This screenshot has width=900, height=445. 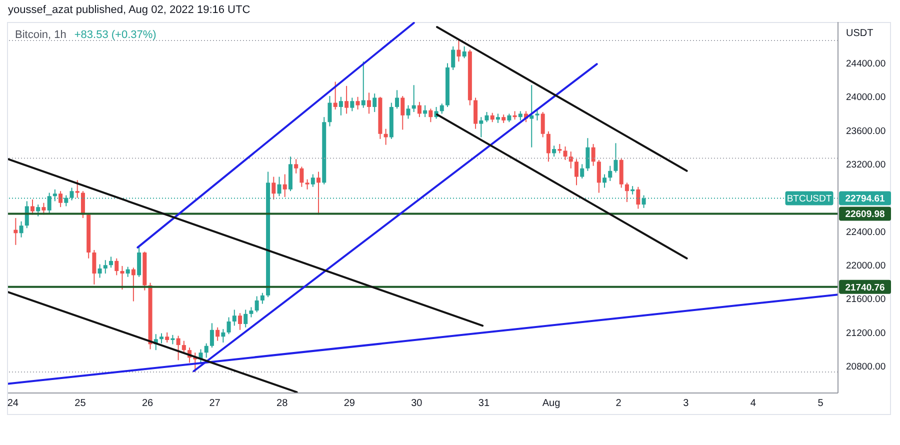 What do you see at coordinates (866, 232) in the screenshot?
I see `y-tick-label: 22400.00` at bounding box center [866, 232].